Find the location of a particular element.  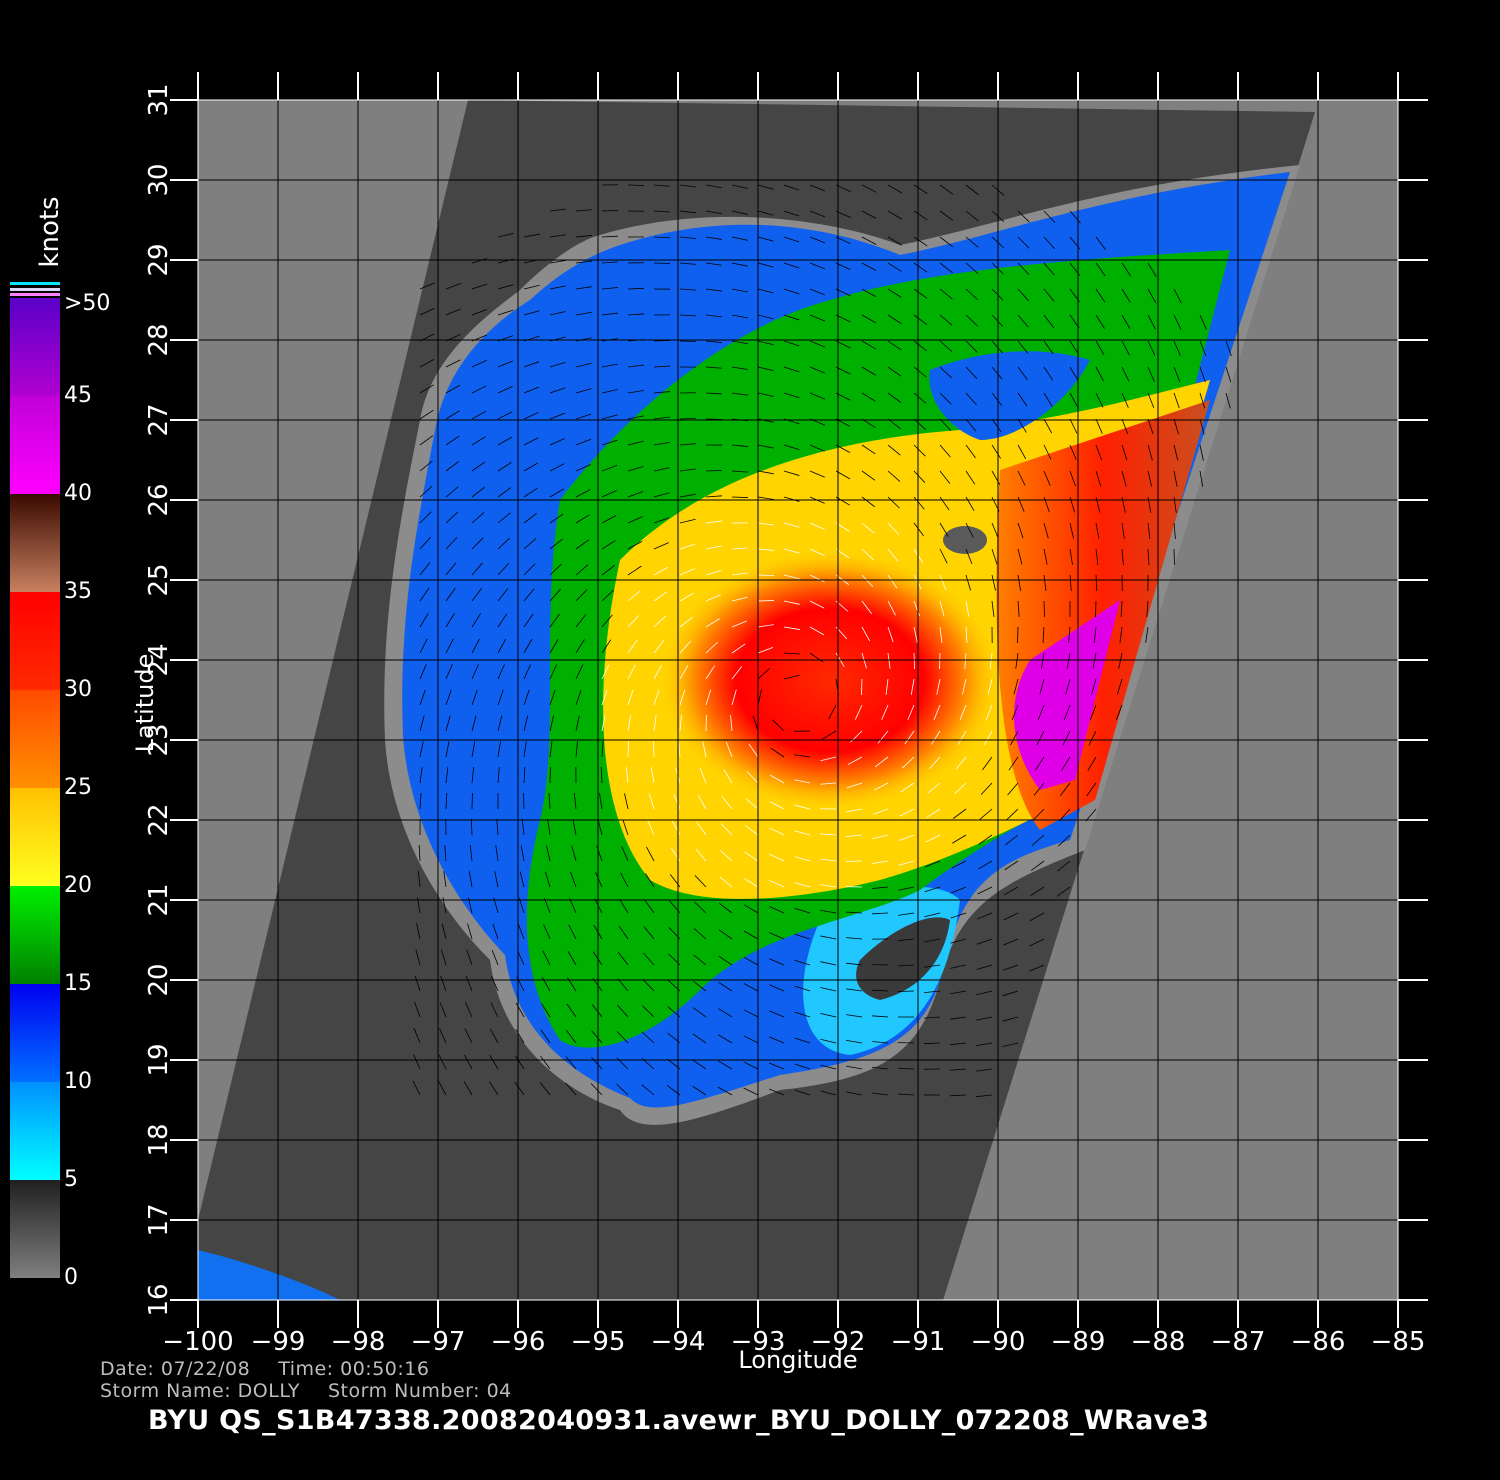

wind-strip-sw is located at coordinates (269, 1275).